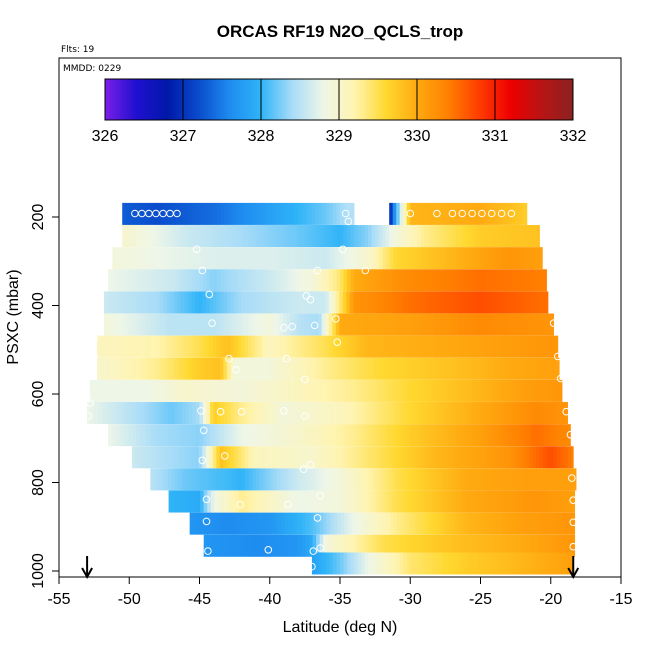 The width and height of the screenshot is (650, 650). I want to click on heatmap-row, so click(382, 523).